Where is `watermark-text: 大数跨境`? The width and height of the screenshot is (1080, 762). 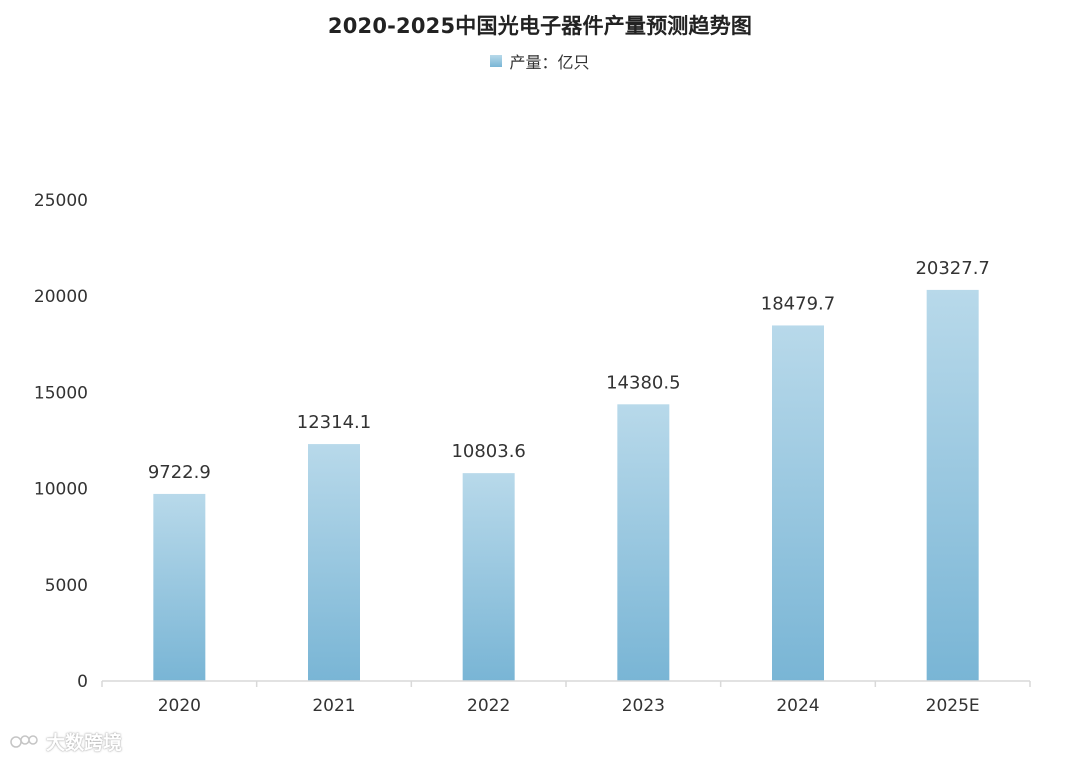 watermark-text: 大数跨境 is located at coordinates (84, 743).